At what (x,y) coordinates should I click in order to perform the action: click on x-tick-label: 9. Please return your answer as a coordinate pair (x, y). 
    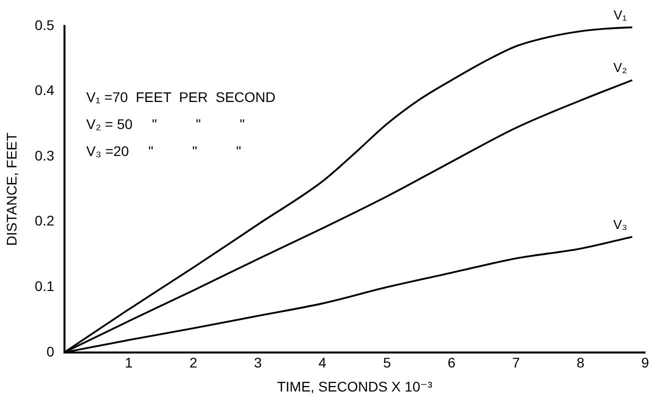
    Looking at the image, I should click on (645, 362).